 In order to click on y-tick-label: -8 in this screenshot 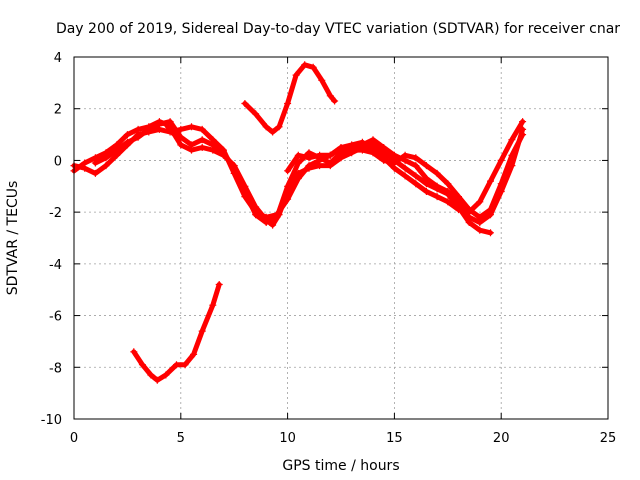, I will do `click(55, 368)`.